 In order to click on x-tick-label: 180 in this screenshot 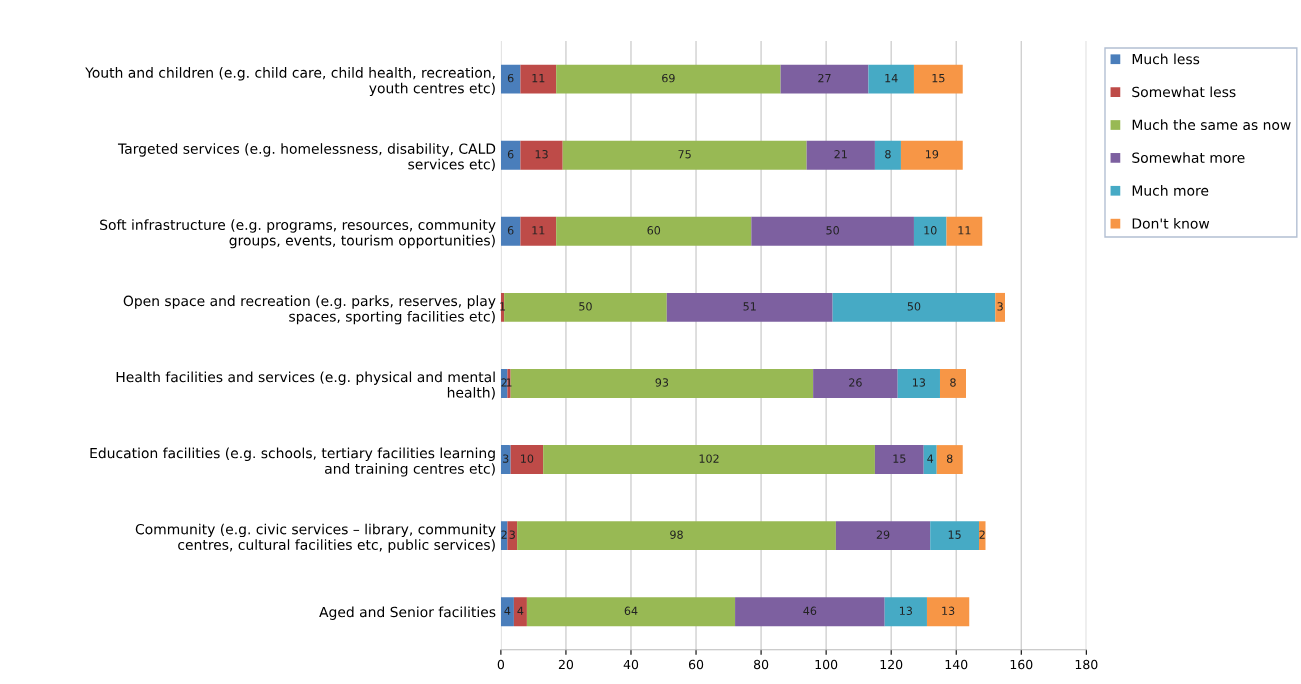, I will do `click(1086, 664)`.